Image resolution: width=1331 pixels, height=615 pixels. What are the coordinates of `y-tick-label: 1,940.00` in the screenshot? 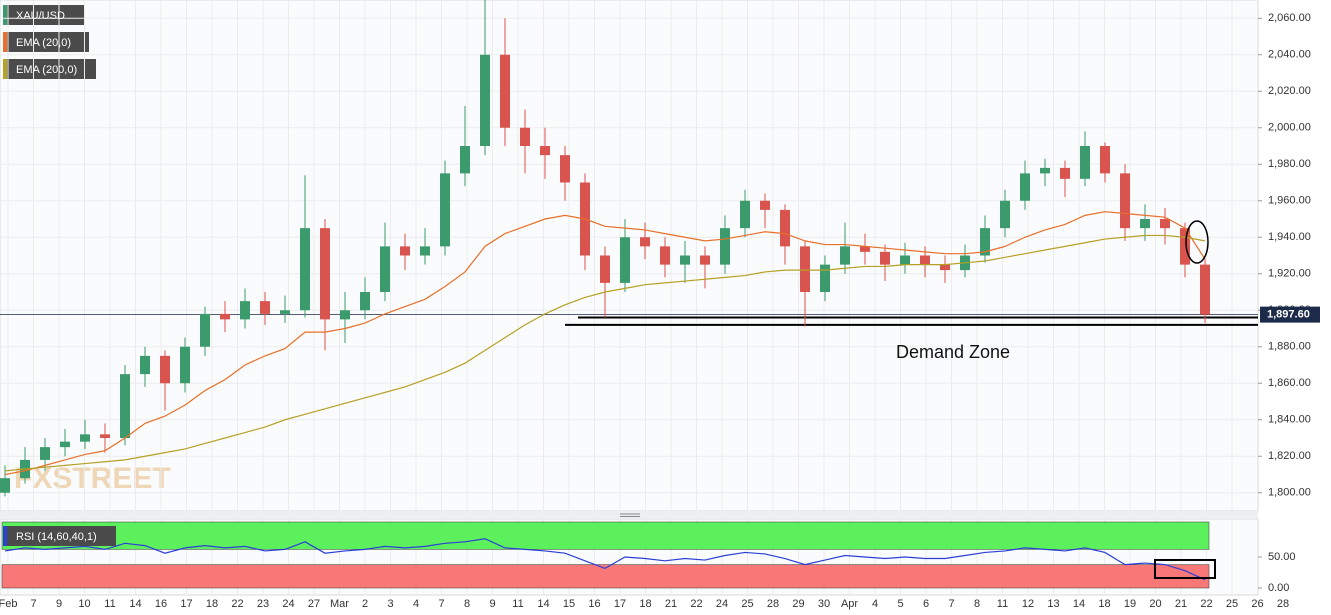 It's located at (1289, 237).